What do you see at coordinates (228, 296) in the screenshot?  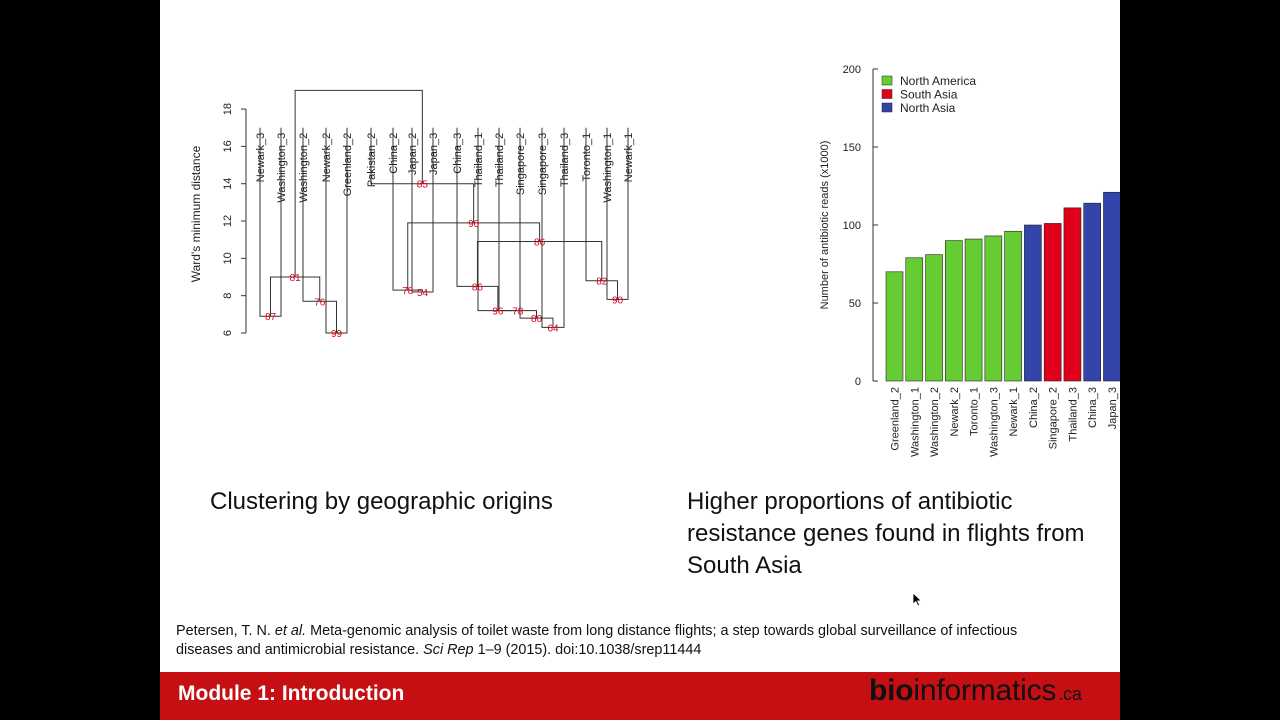 I see `dendrogram-y-tick-label: 8` at bounding box center [228, 296].